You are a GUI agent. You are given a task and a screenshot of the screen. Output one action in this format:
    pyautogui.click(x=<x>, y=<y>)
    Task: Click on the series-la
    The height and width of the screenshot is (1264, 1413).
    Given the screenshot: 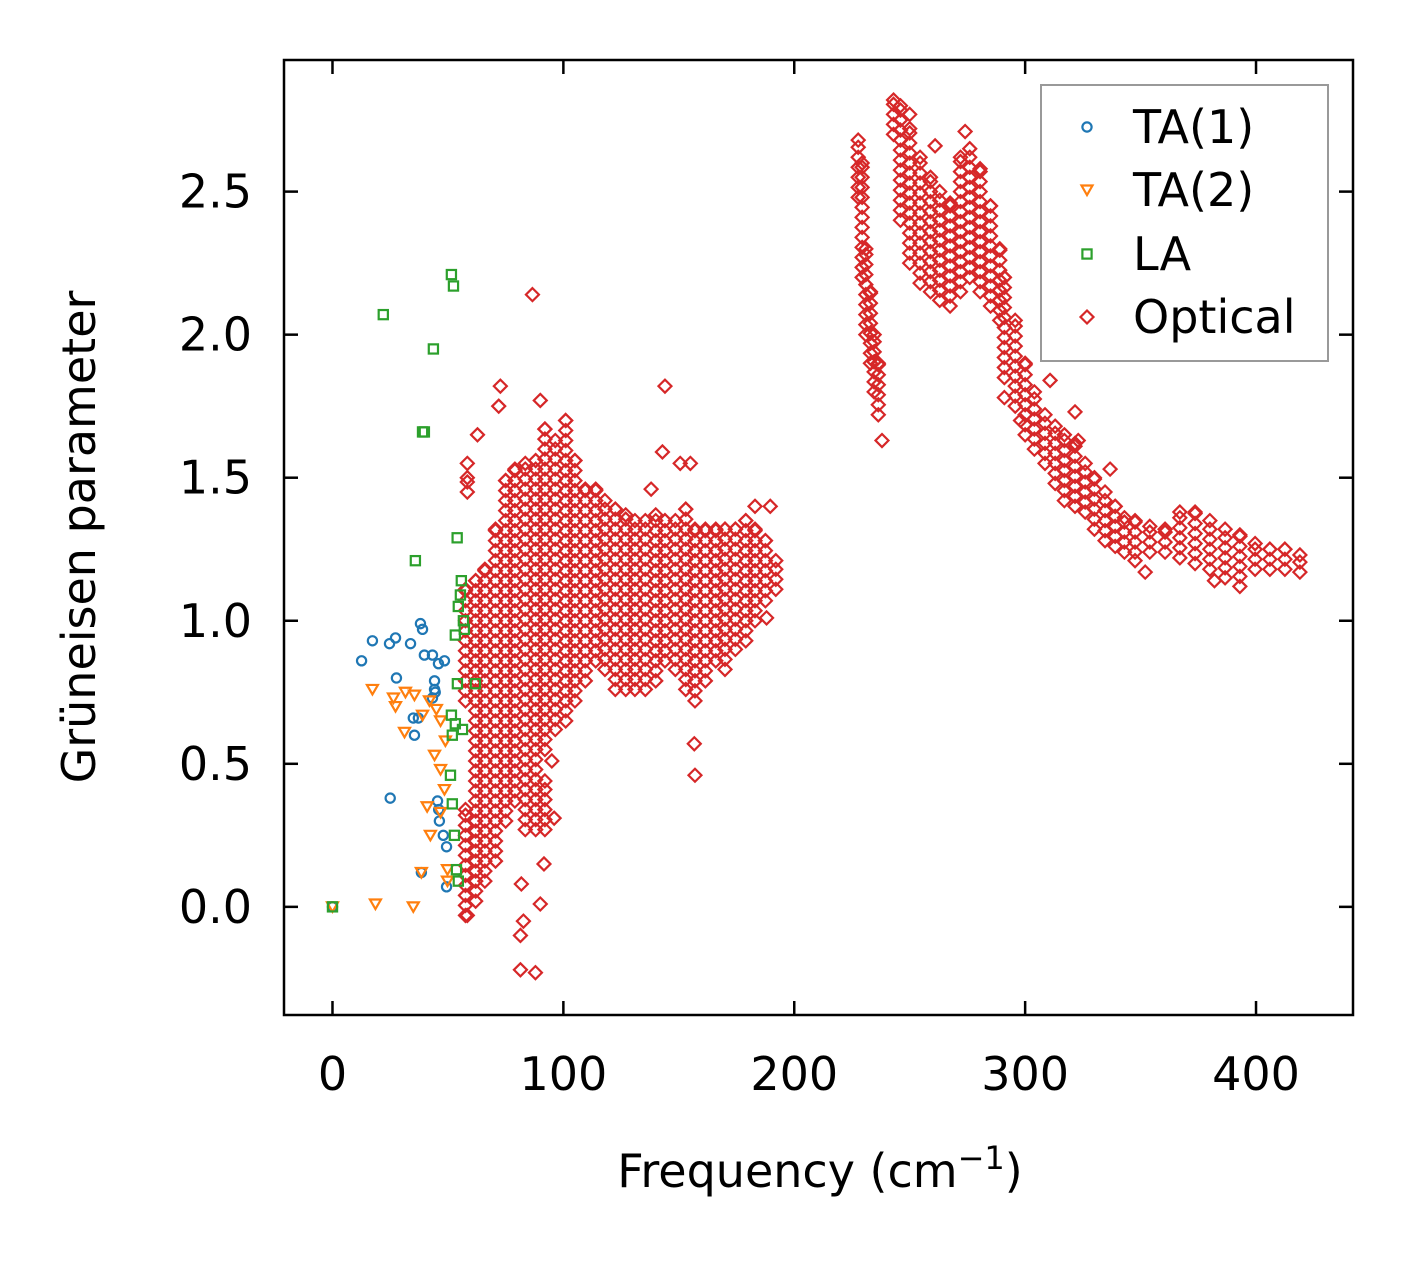 What is the action you would take?
    pyautogui.click(x=404, y=590)
    